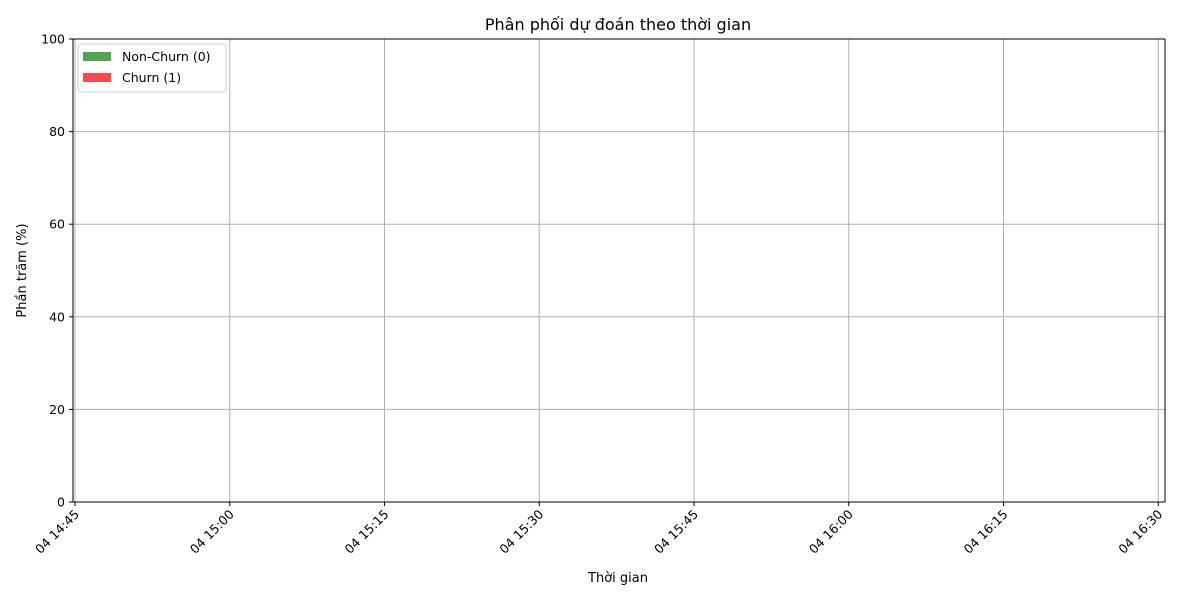 This screenshot has height=600, width=1200. I want to click on y-tick-label: 40, so click(57, 316).